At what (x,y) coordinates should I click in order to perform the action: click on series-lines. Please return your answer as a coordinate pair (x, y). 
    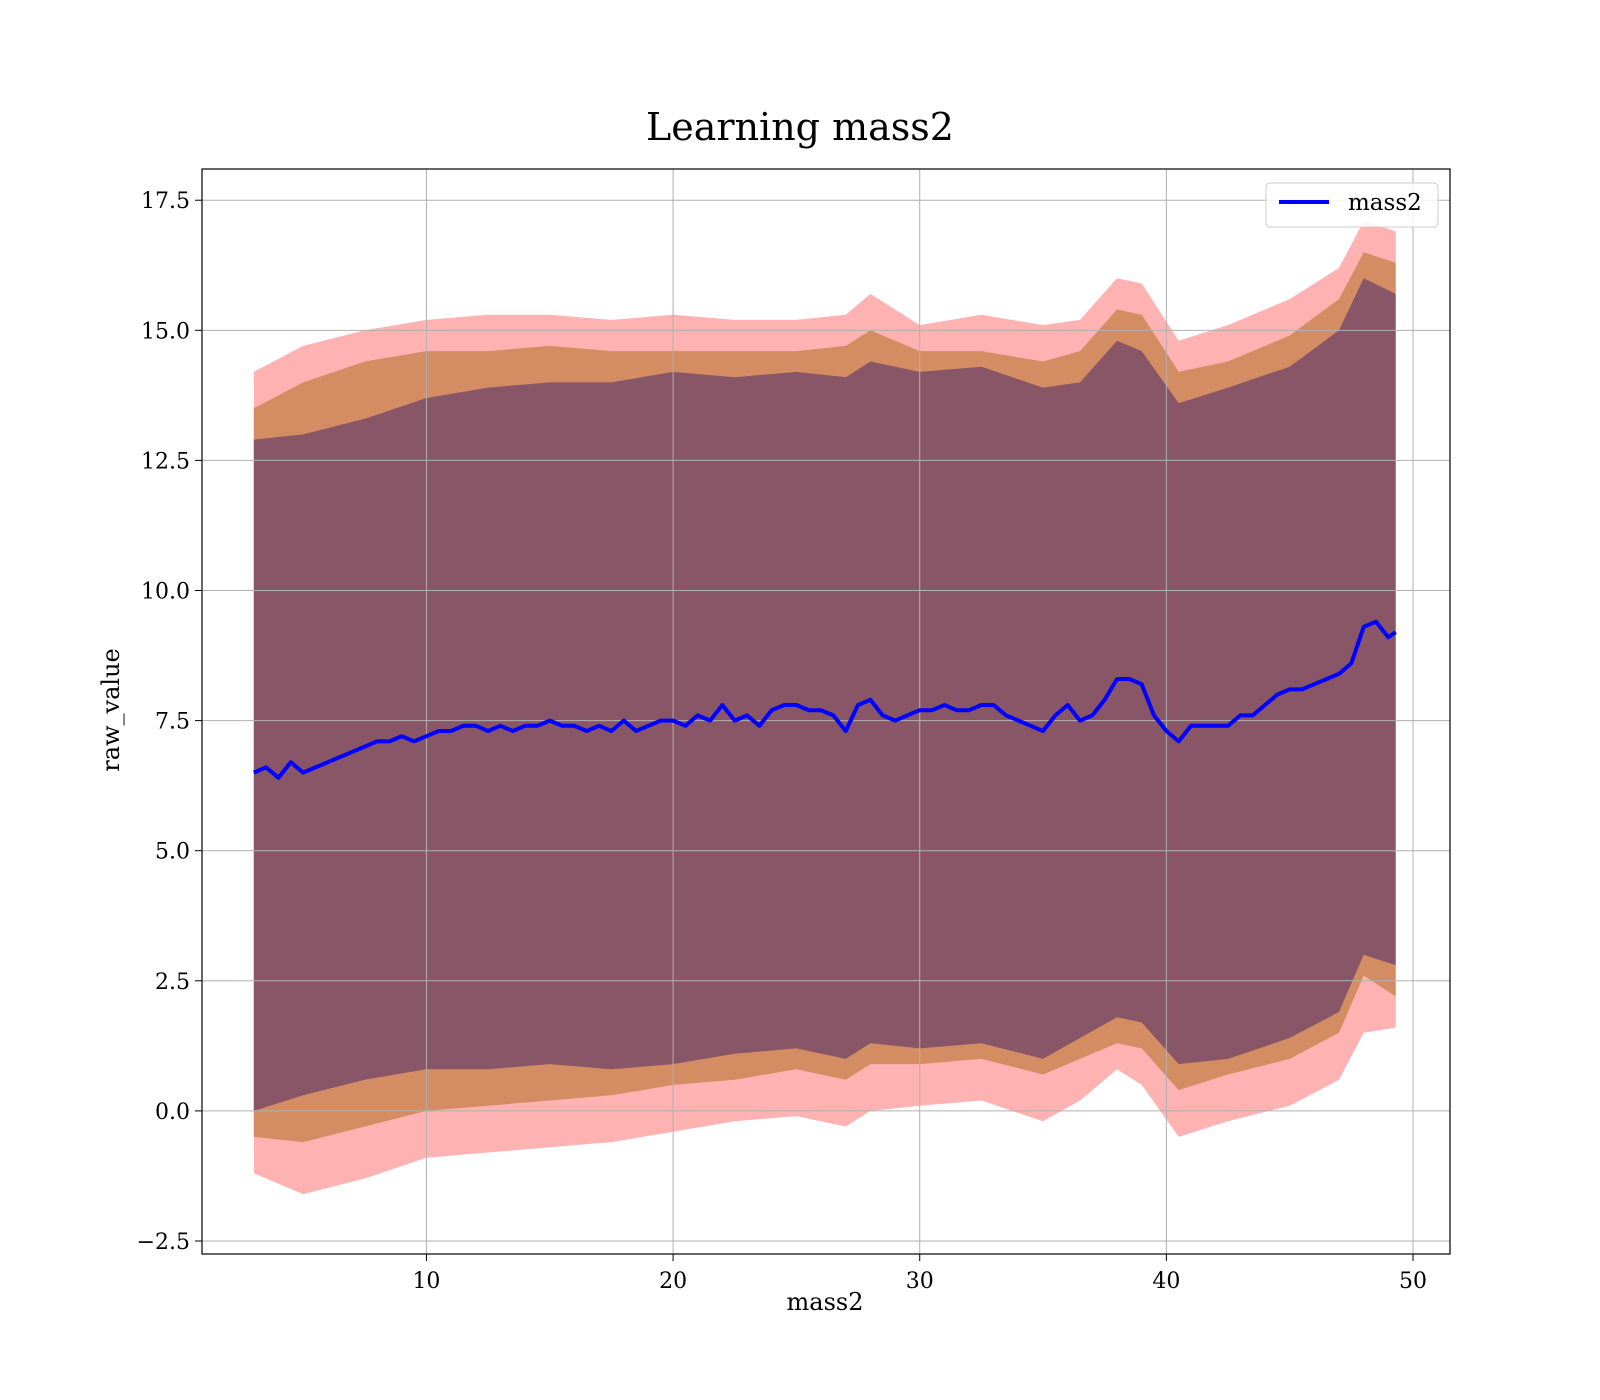
    Looking at the image, I should click on (825, 699).